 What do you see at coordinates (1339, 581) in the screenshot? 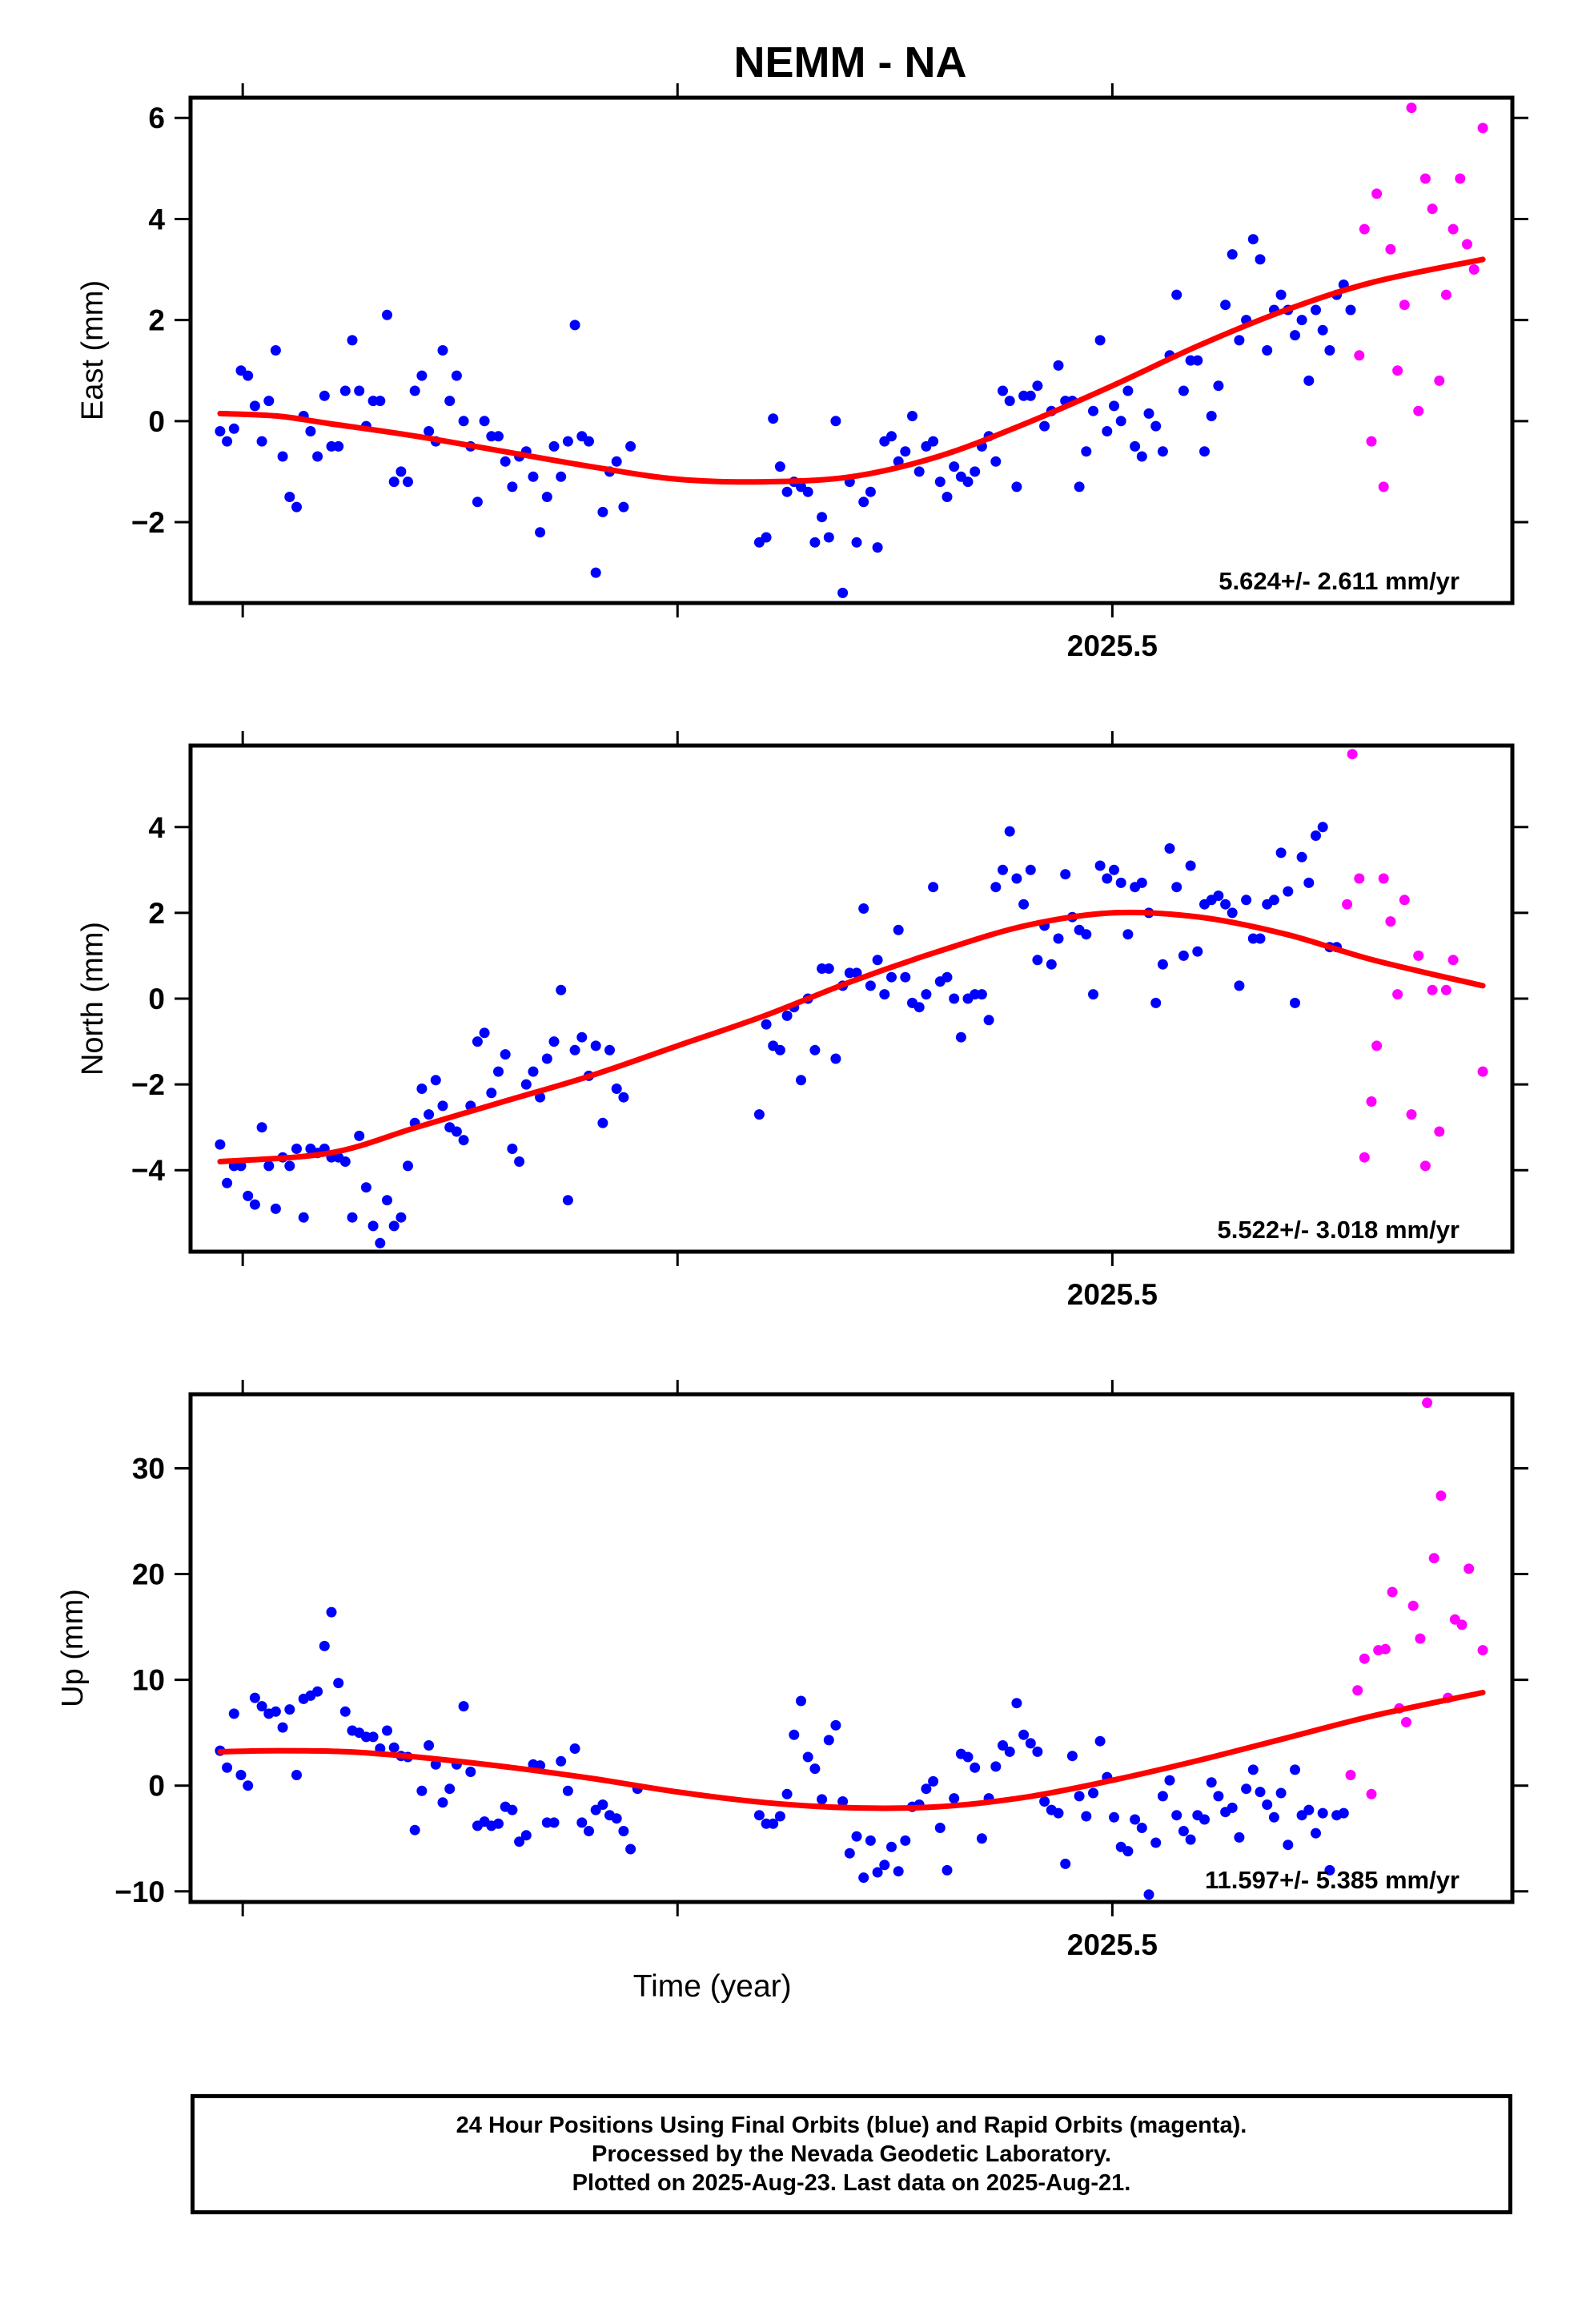
I see `rate-label: 5.624+/- 2.611 mm/yr` at bounding box center [1339, 581].